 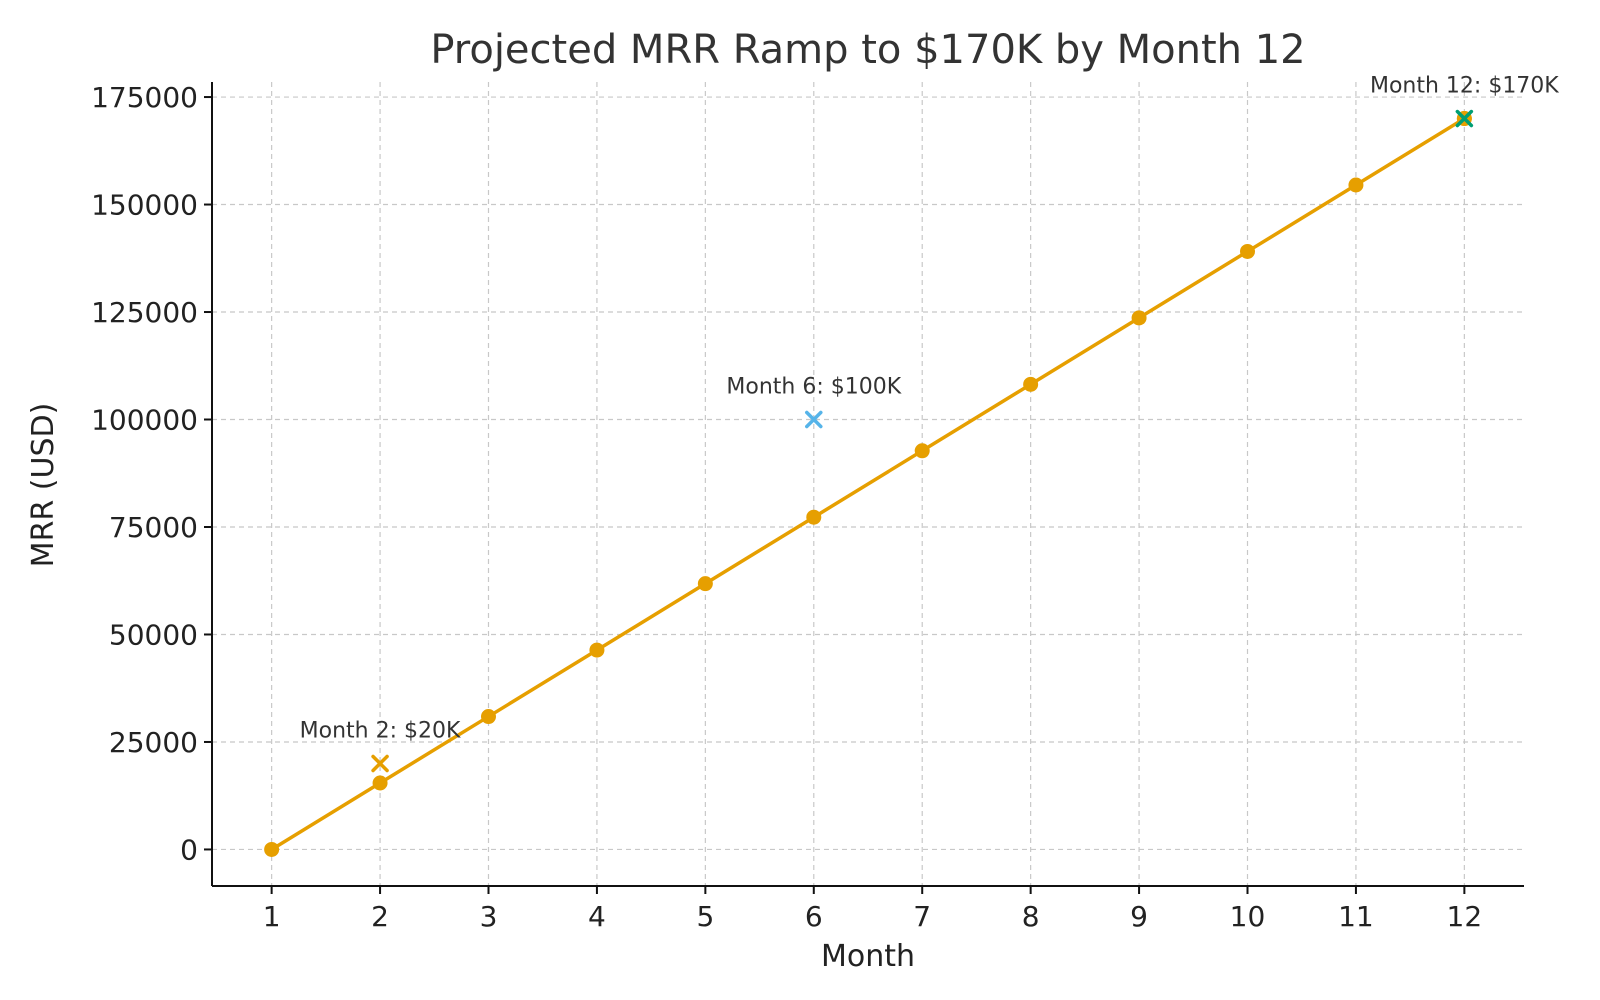 I want to click on chart-title: Projected MRR Ramp to $170K by Month 12, so click(x=867, y=50).